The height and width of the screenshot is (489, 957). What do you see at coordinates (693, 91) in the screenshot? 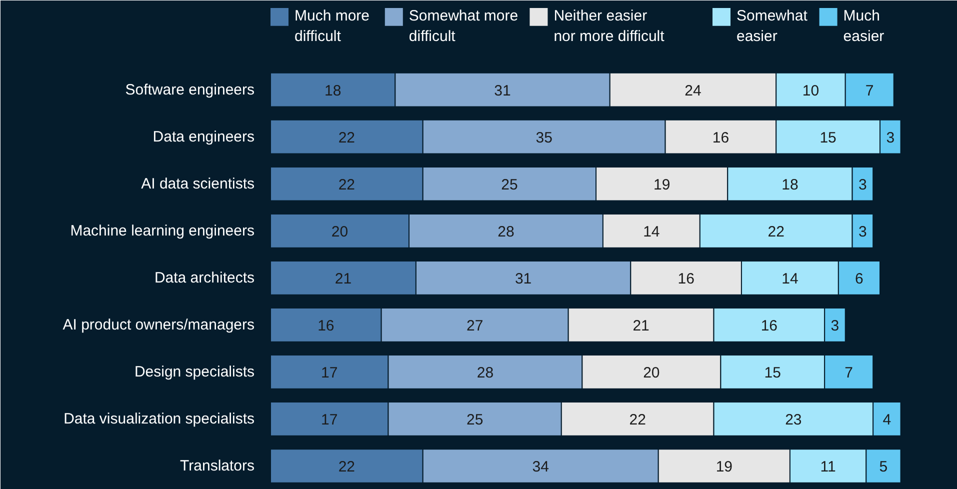
I see `data-label: 24` at bounding box center [693, 91].